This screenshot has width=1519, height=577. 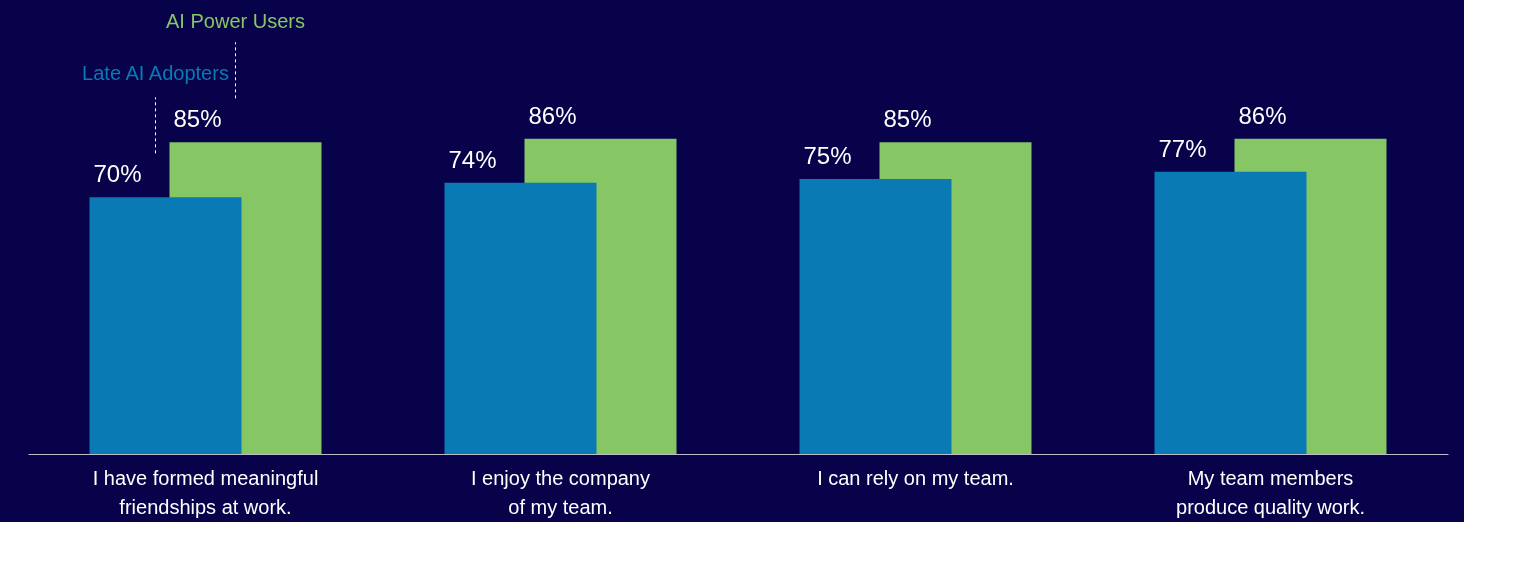 I want to click on x-tick-label: My team members produce quality work., so click(x=1270, y=492).